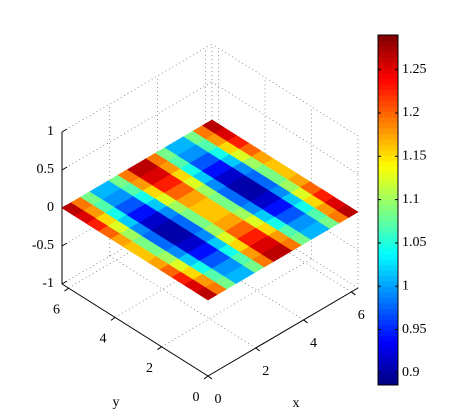 The image size is (453, 415). What do you see at coordinates (414, 69) in the screenshot?
I see `colorbar-tick-label: 1.25` at bounding box center [414, 69].